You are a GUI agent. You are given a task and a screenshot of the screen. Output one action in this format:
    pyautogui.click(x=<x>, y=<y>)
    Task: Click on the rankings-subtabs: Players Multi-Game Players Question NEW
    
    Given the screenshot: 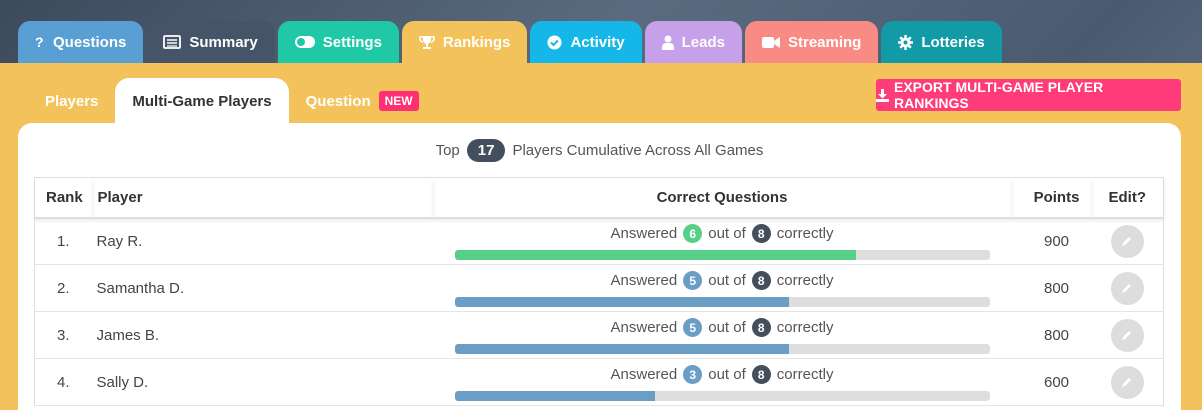 What is the action you would take?
    pyautogui.click(x=232, y=101)
    